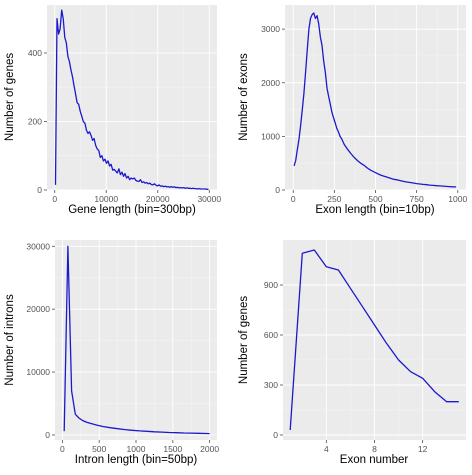  I want to click on y-tick-label: 600, so click(271, 335).